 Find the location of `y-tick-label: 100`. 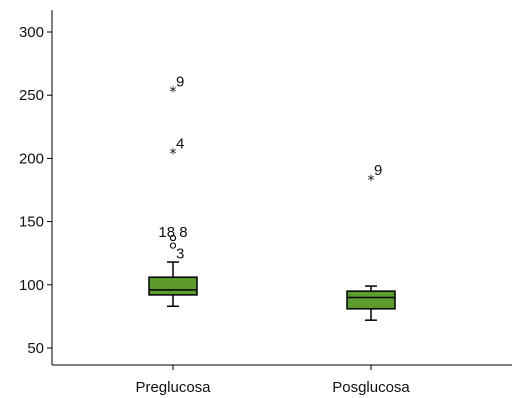

y-tick-label: 100 is located at coordinates (31, 285).